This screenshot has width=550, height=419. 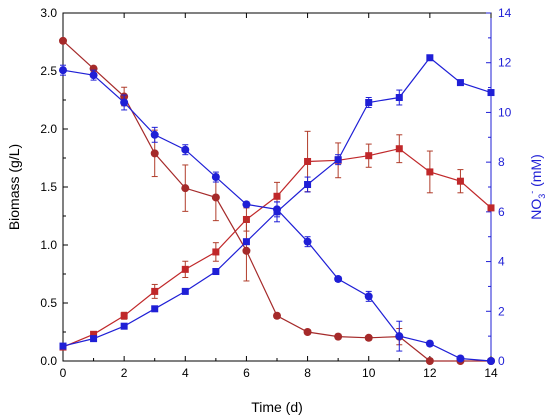 I want to click on x-tick-label: 14, so click(x=491, y=373).